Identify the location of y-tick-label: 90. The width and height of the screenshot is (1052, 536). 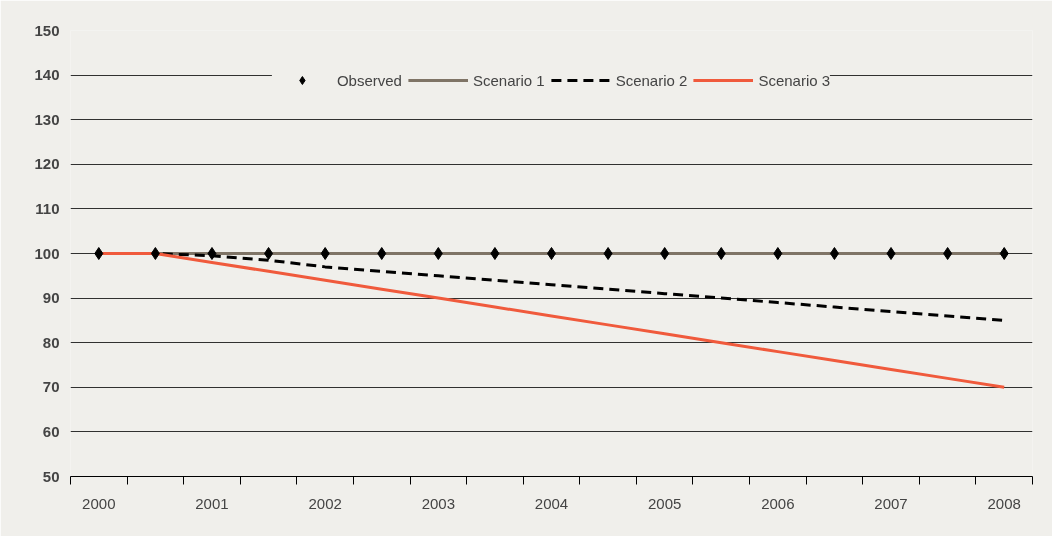
(51, 298).